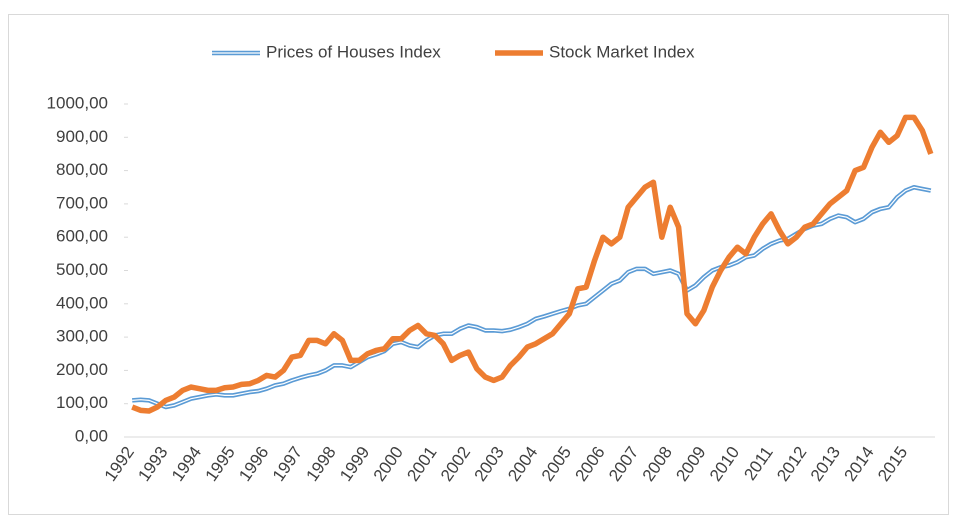  Describe the element at coordinates (82, 269) in the screenshot. I see `y-tick-label: 500,00` at that location.